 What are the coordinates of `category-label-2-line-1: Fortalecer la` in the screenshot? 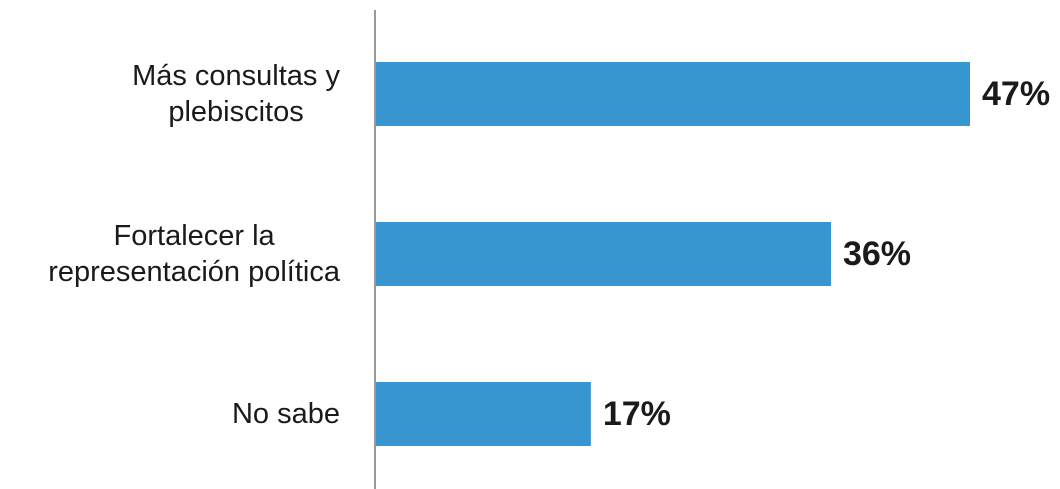 It's located at (195, 236).